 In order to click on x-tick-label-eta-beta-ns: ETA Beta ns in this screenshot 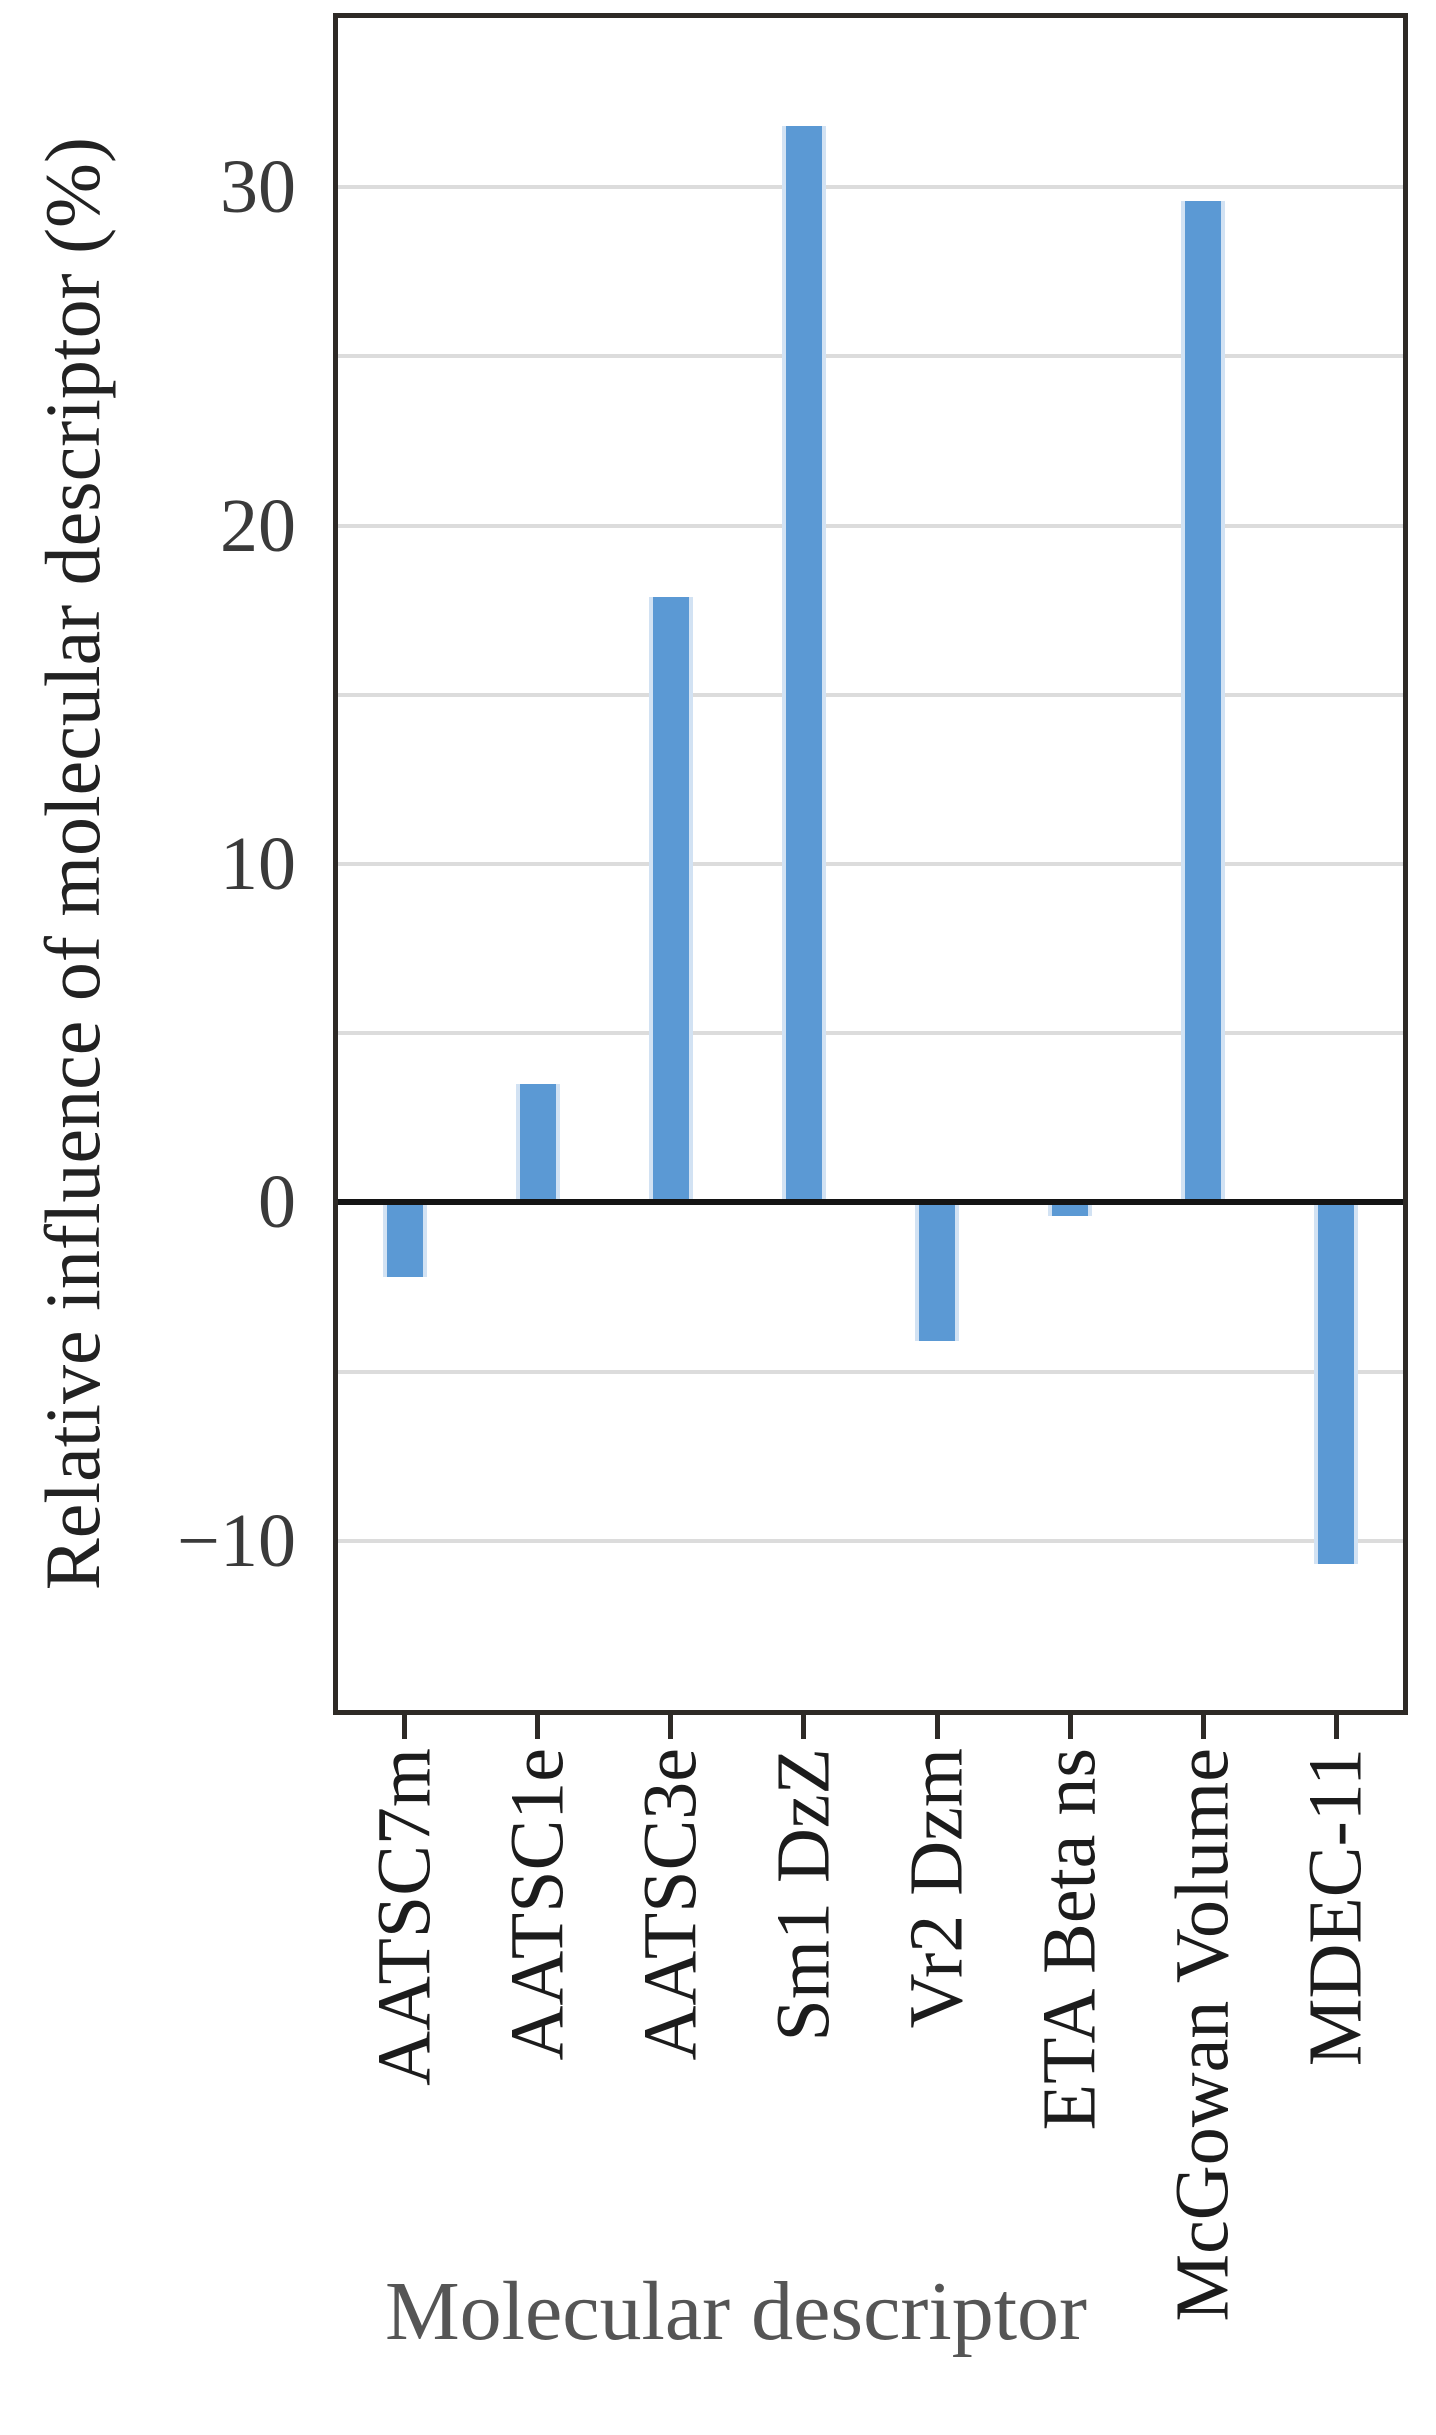, I will do `click(1069, 1939)`.